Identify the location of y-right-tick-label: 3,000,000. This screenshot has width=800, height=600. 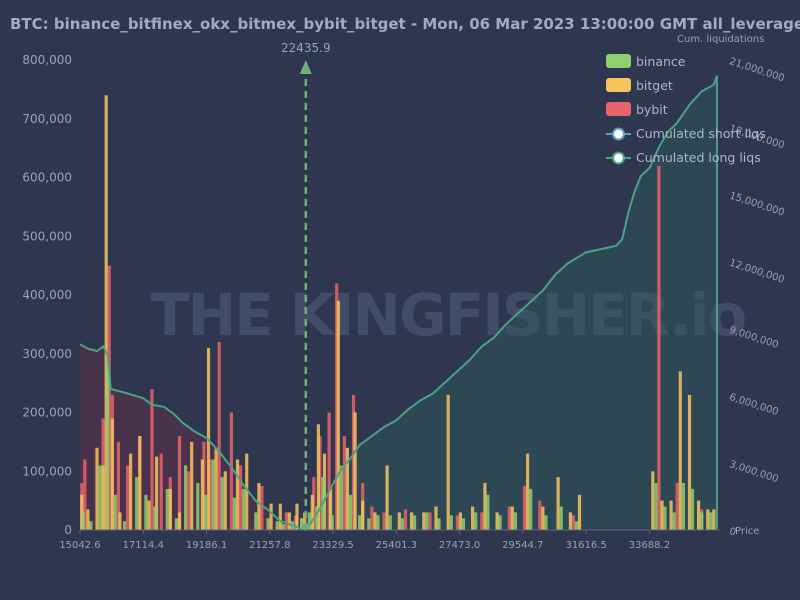
(754, 472).